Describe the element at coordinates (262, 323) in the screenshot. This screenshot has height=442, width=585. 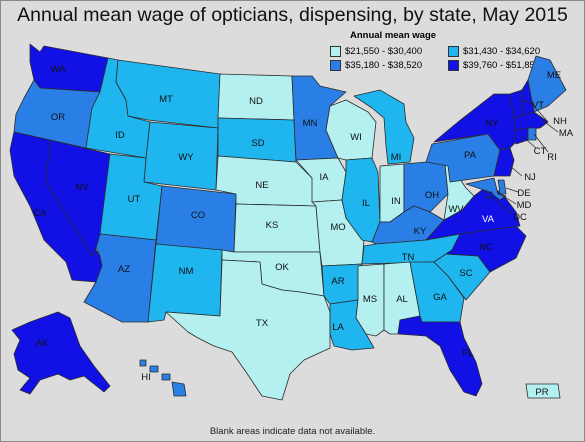
I see `label-tx: TX` at that location.